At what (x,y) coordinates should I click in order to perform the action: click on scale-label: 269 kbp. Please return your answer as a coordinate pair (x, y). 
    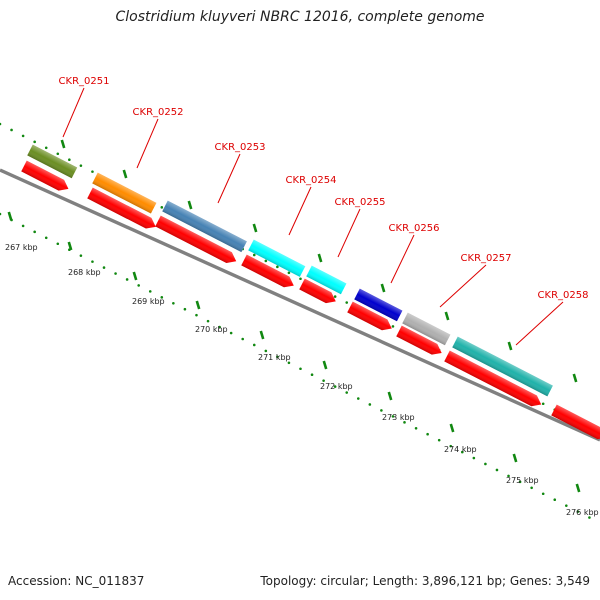
    Looking at the image, I should click on (148, 301).